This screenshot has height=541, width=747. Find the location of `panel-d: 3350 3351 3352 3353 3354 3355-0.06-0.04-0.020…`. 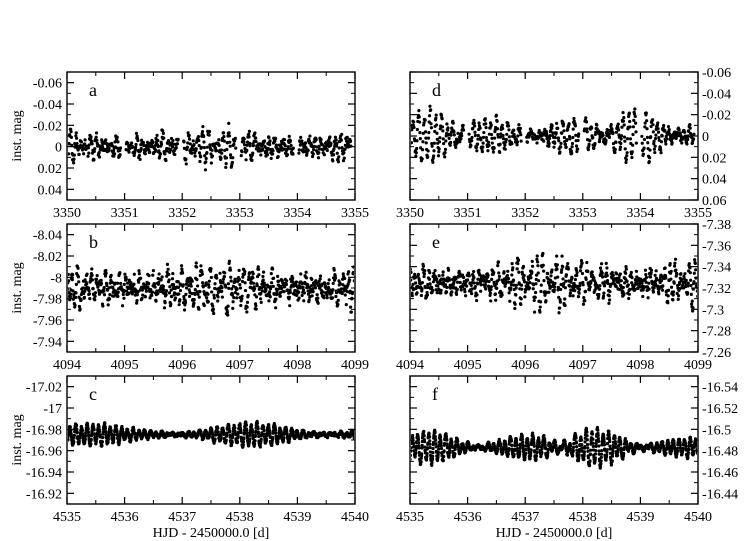

panel-d: 3350 3351 3352 3353 3354 3355-0.06-0.04-0.020… is located at coordinates (563, 143).